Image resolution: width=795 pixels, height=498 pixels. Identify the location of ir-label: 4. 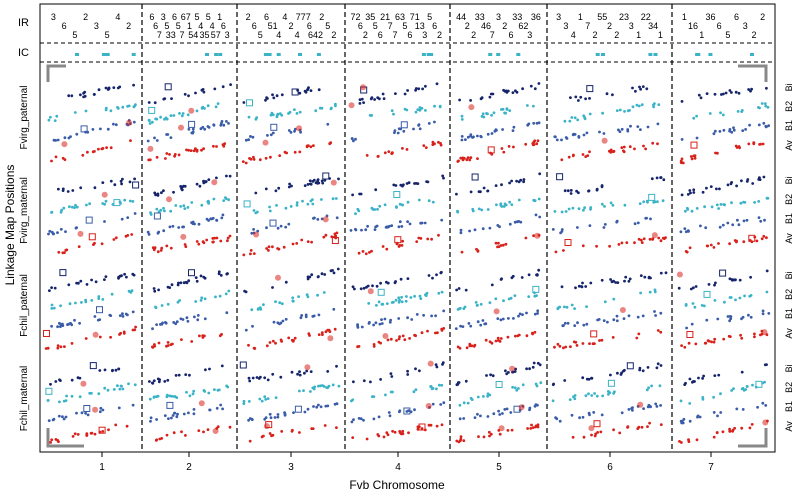
(278, 35).